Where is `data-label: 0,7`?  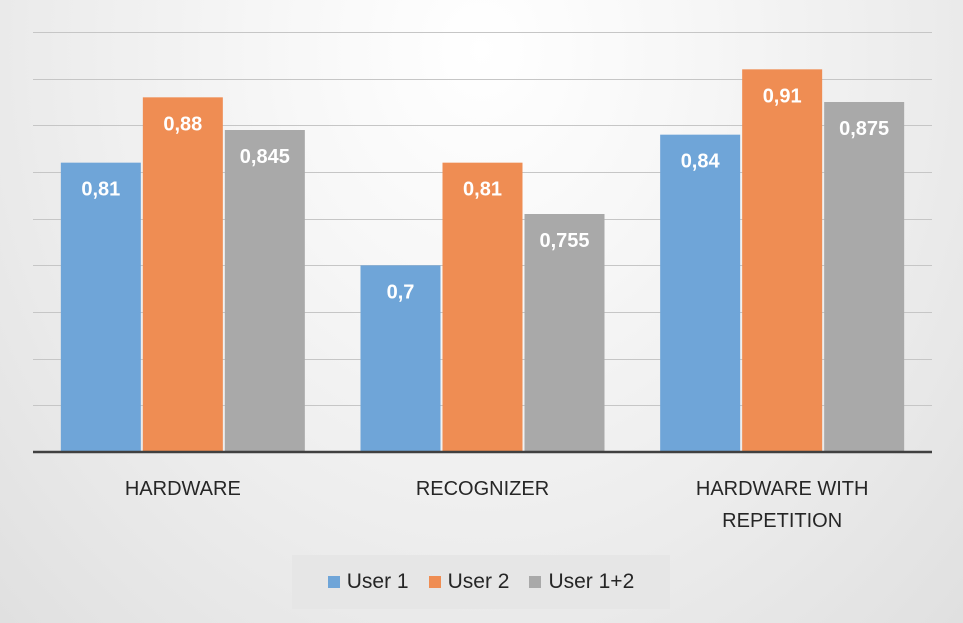
data-label: 0,7 is located at coordinates (401, 292).